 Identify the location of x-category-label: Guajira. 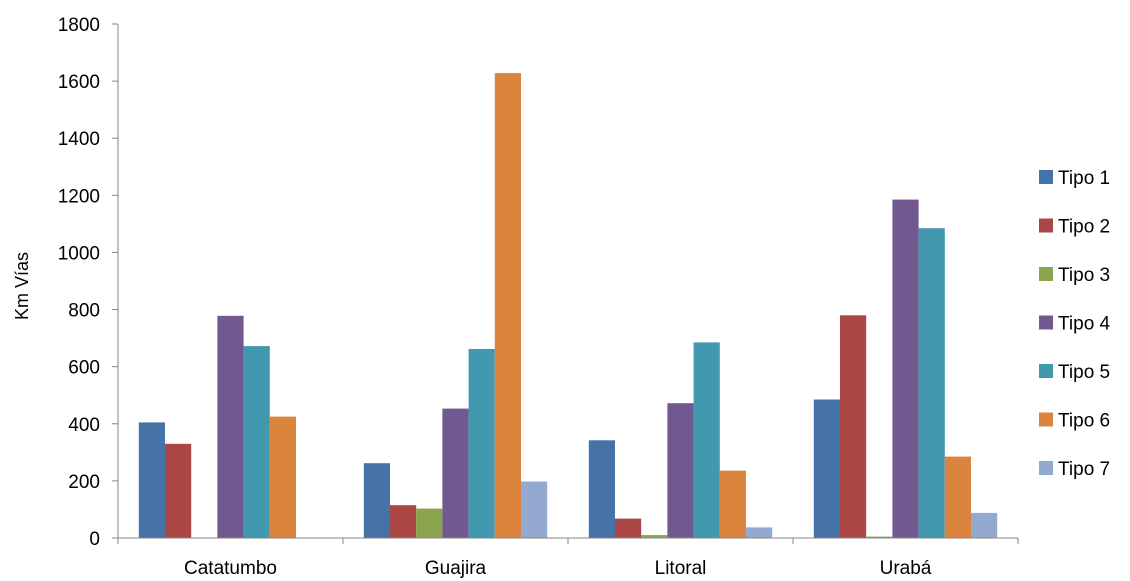
(456, 568).